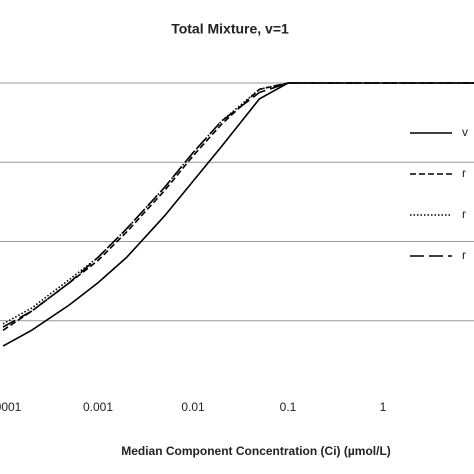  What do you see at coordinates (465, 132) in the screenshot?
I see `legend-label: v` at bounding box center [465, 132].